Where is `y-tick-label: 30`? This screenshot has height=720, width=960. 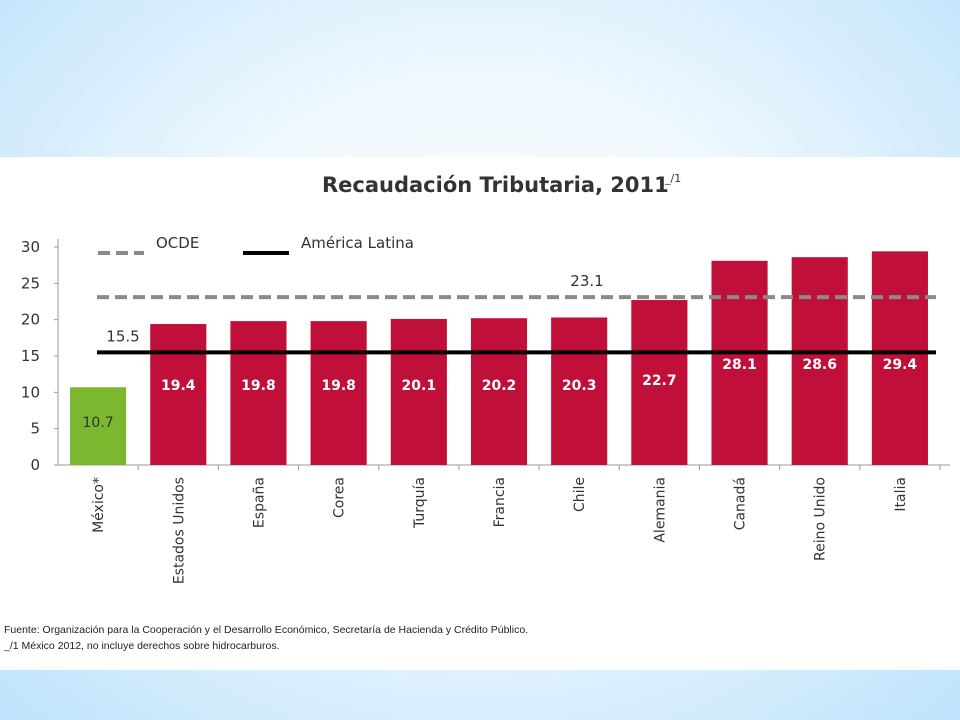
y-tick-label: 30 is located at coordinates (30, 247).